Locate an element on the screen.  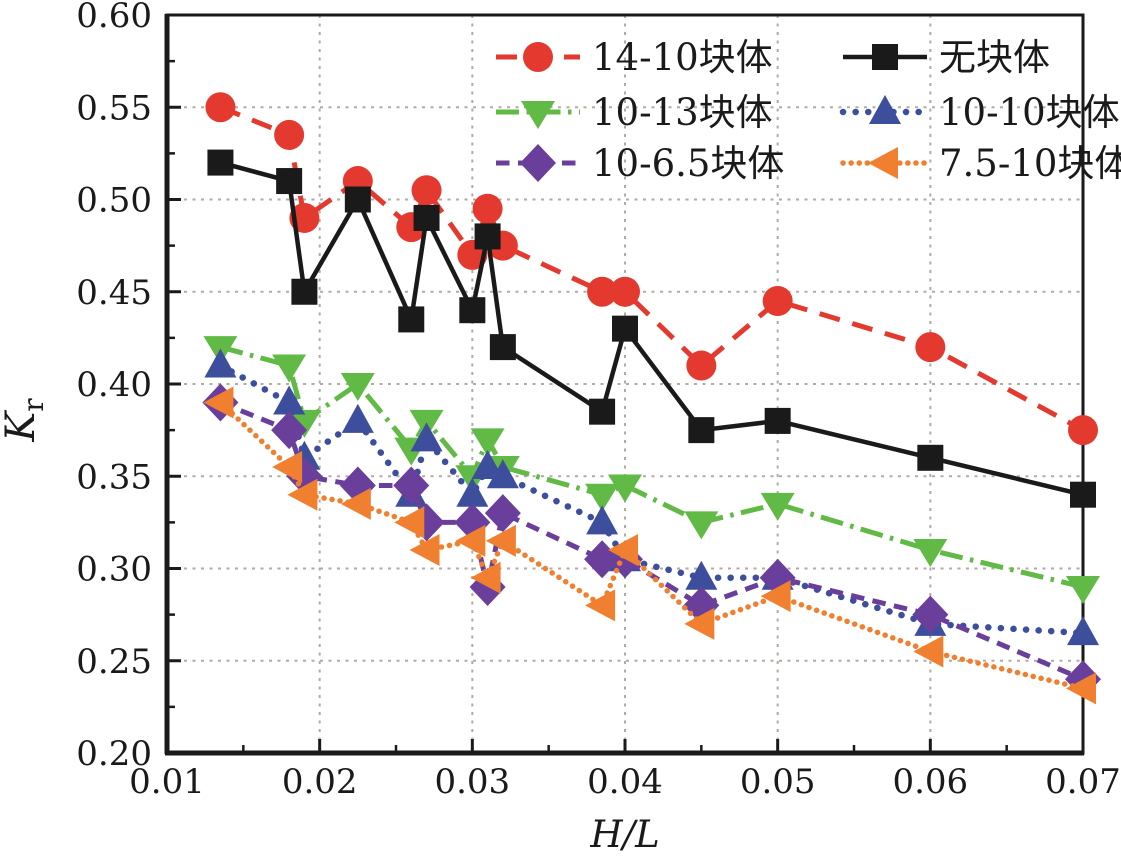
y-tick-label: 0.60 is located at coordinates (114, 18).